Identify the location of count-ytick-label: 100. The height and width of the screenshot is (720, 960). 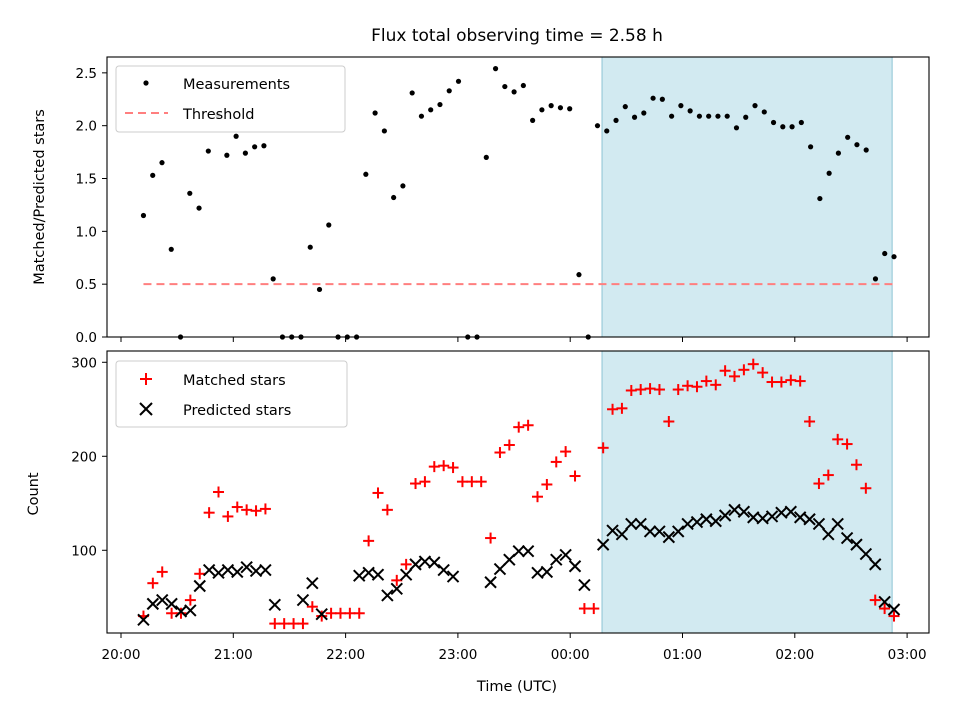
(84, 551).